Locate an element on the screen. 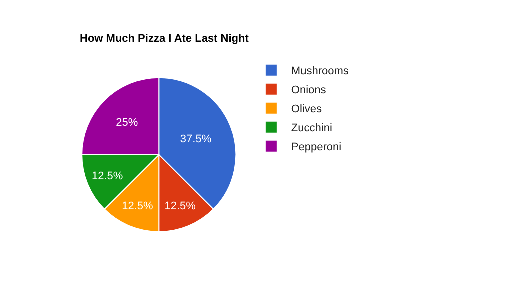  chart-title: How Much Pizza I Ate Last Night is located at coordinates (165, 38).